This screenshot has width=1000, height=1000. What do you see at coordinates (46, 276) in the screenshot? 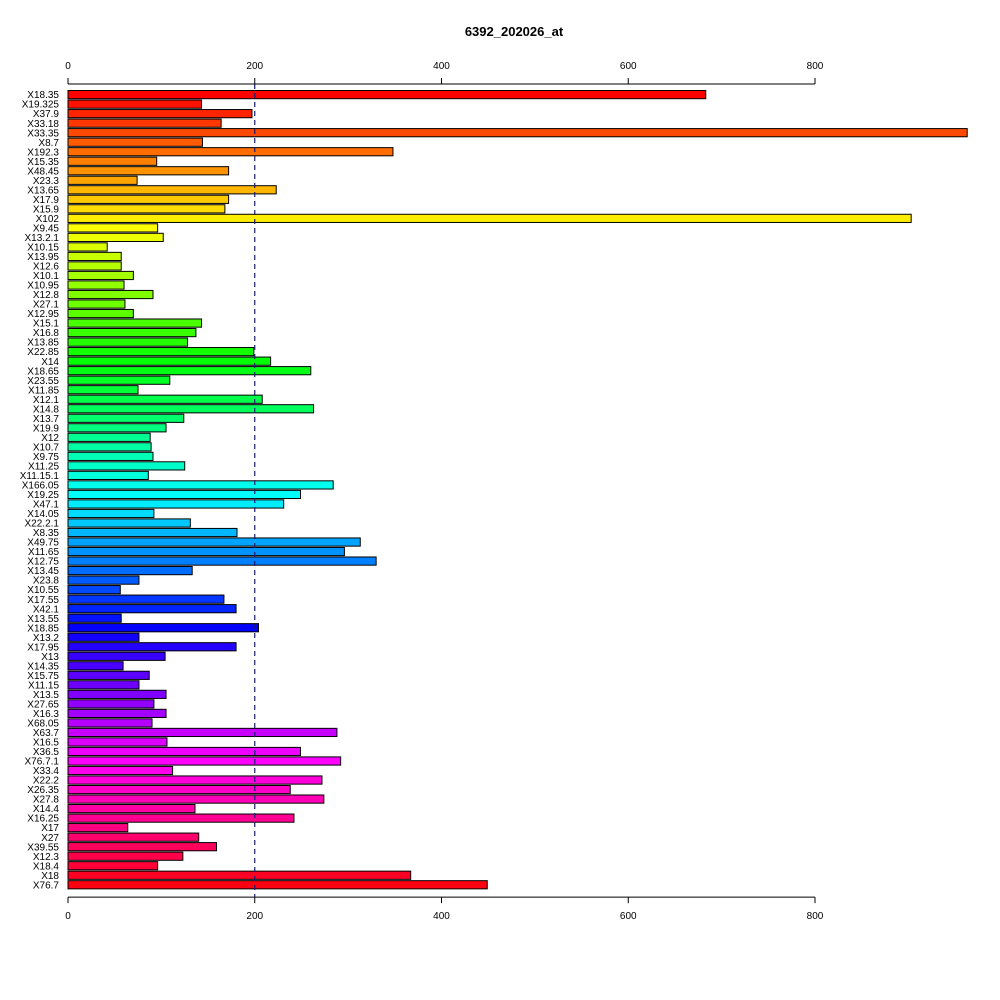
I see `category-label: X10.1` at bounding box center [46, 276].